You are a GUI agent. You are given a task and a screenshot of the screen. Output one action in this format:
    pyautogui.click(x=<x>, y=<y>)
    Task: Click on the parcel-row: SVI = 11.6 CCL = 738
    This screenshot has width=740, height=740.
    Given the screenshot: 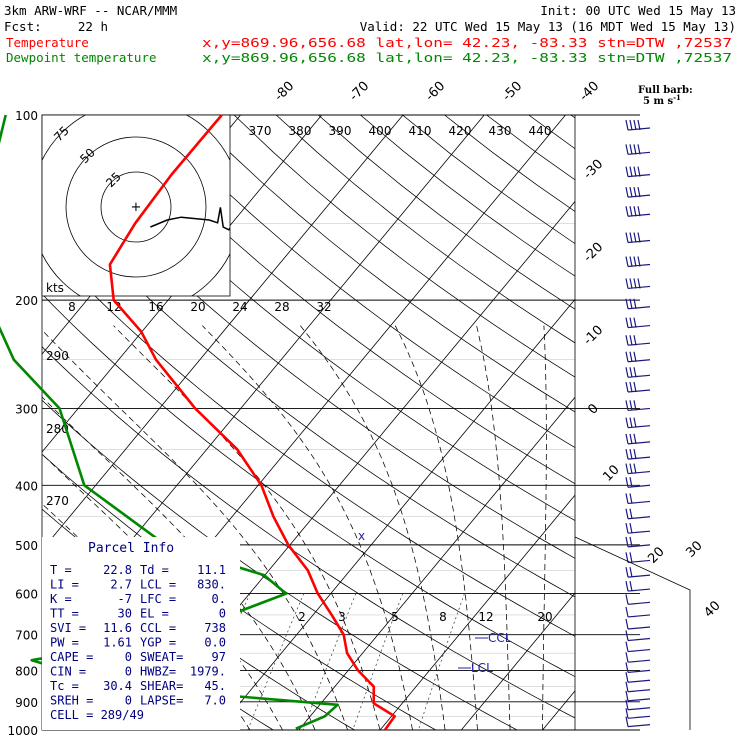 What is the action you would take?
    pyautogui.click(x=138, y=628)
    